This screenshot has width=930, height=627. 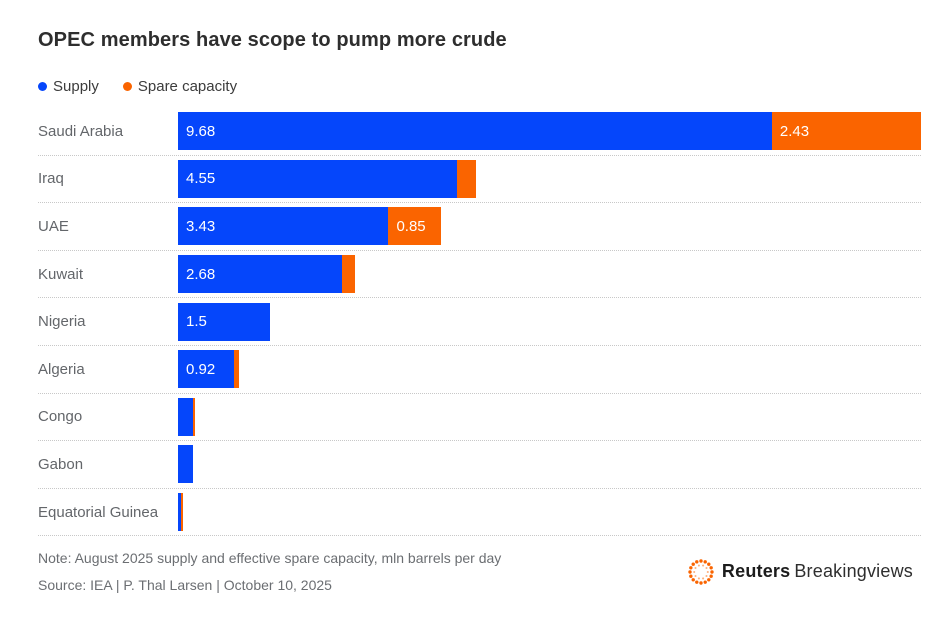 What do you see at coordinates (549, 274) in the screenshot?
I see `bar-track: 2.68` at bounding box center [549, 274].